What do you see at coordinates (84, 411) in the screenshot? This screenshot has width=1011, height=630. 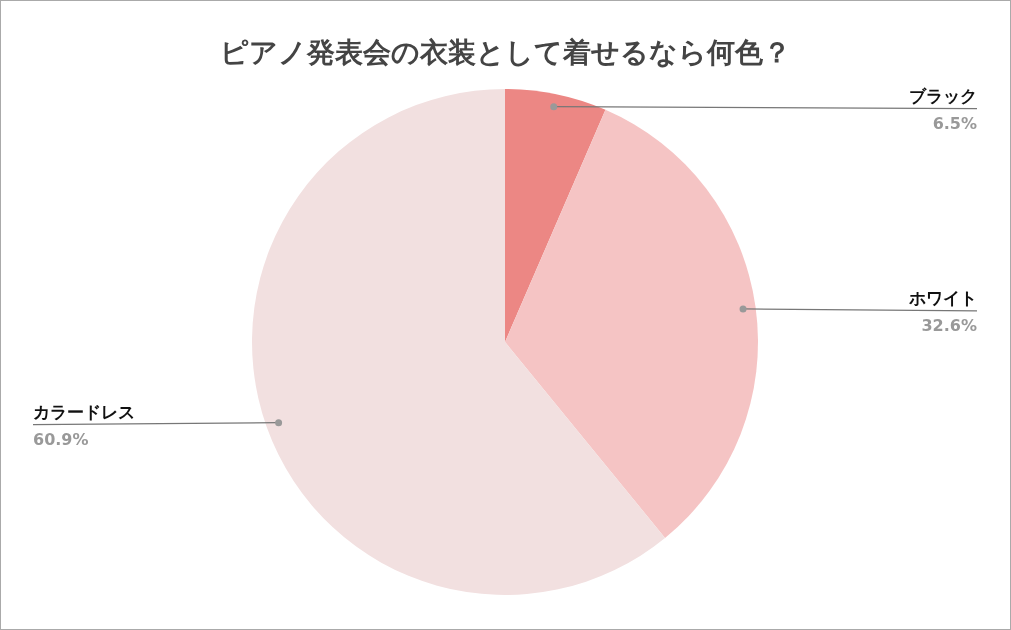 I see `slice-label: カラードレス` at bounding box center [84, 411].